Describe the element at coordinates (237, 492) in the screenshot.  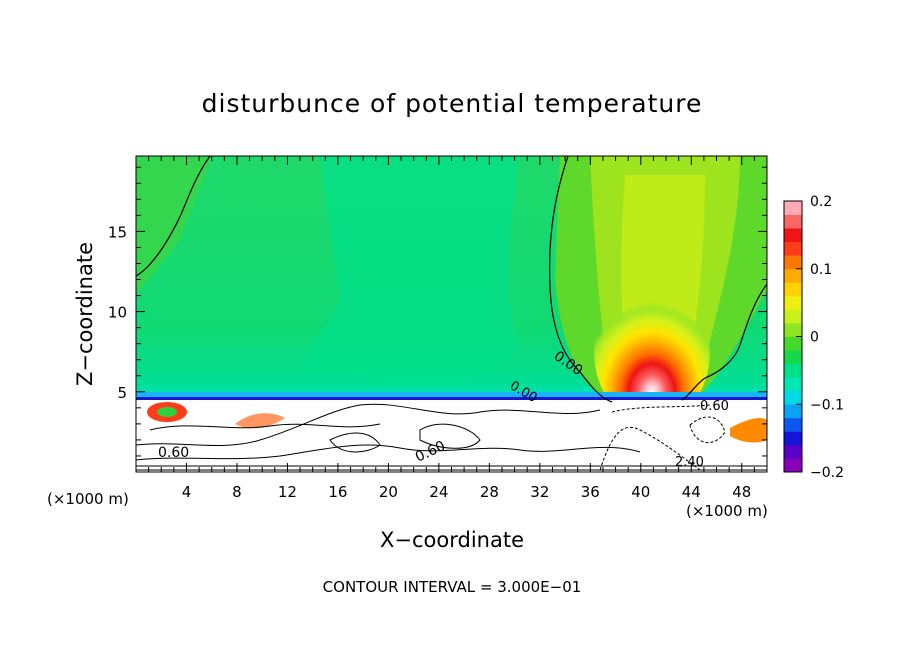
I see `x-tick-label: 8` at that location.